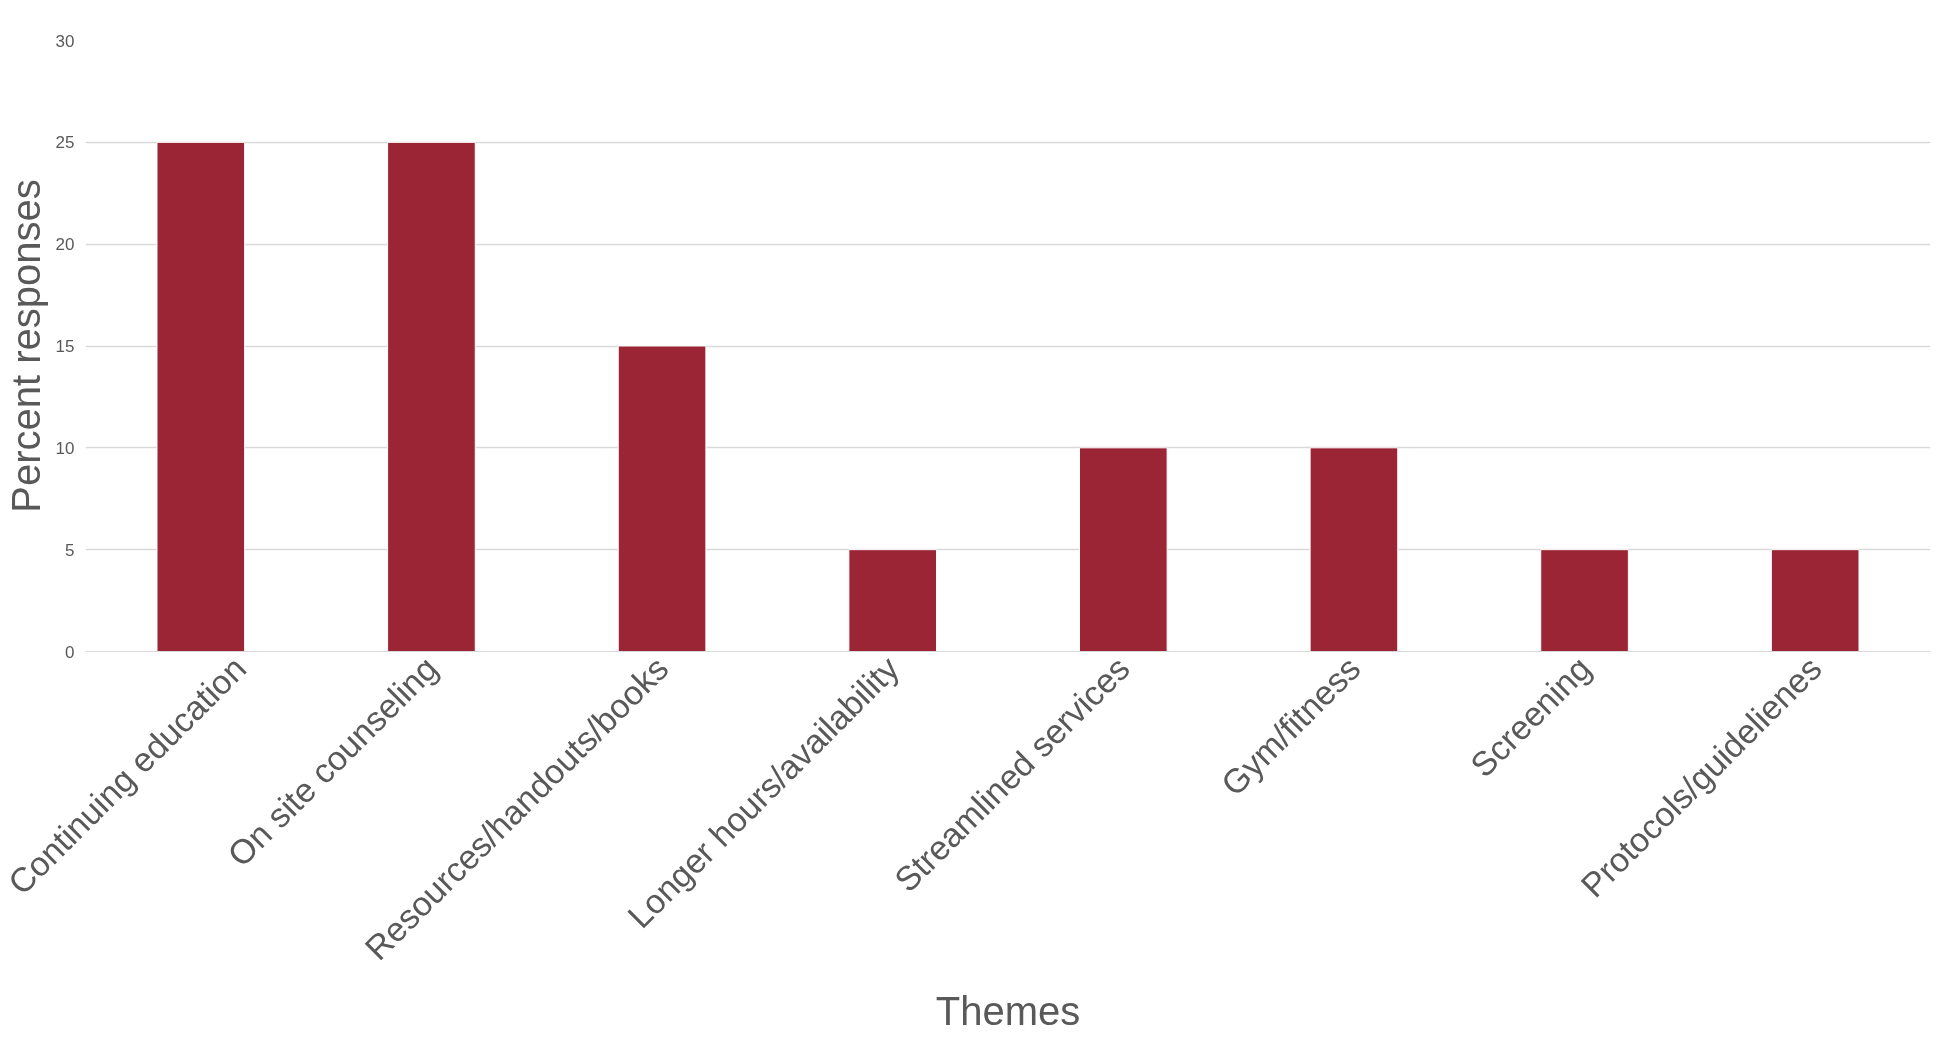 This screenshot has height=1042, width=1947. Describe the element at coordinates (65, 346) in the screenshot. I see `y-tick-label: 15` at that location.